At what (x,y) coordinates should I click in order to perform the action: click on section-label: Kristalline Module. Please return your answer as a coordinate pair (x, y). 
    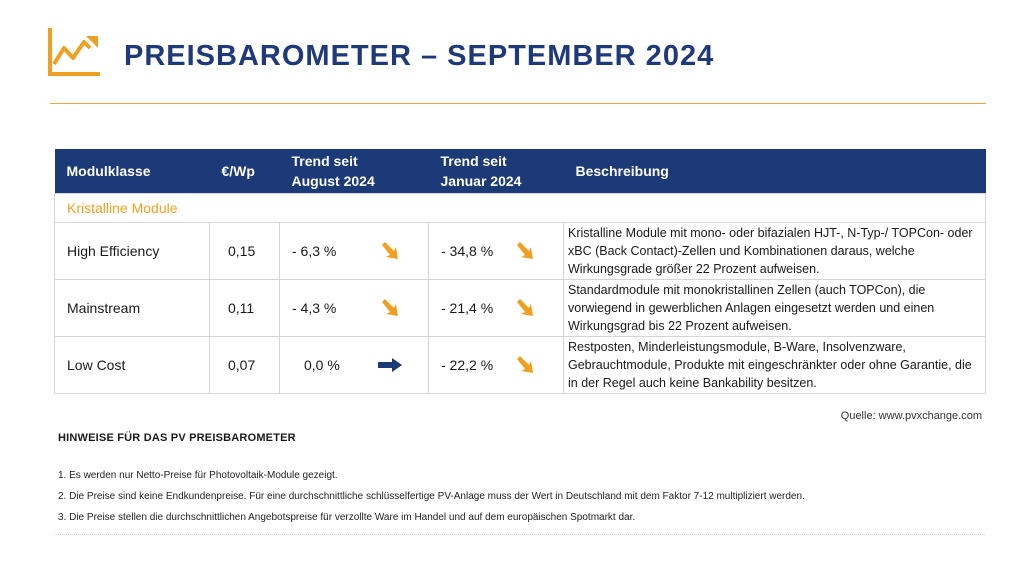
    Looking at the image, I should click on (520, 208).